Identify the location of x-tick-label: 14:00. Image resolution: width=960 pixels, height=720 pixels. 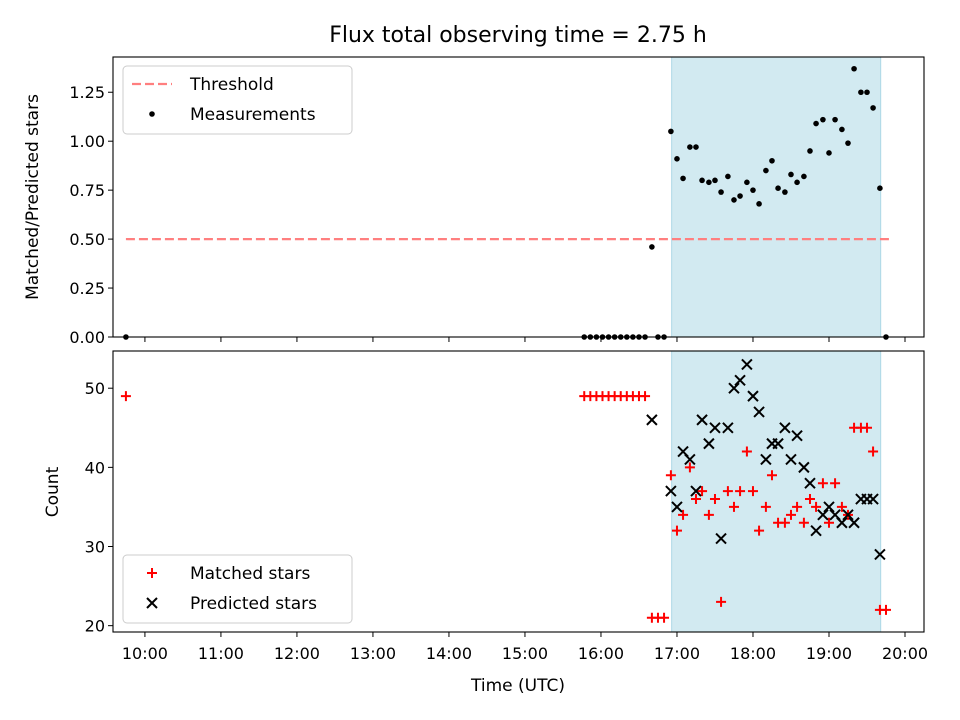
(449, 653).